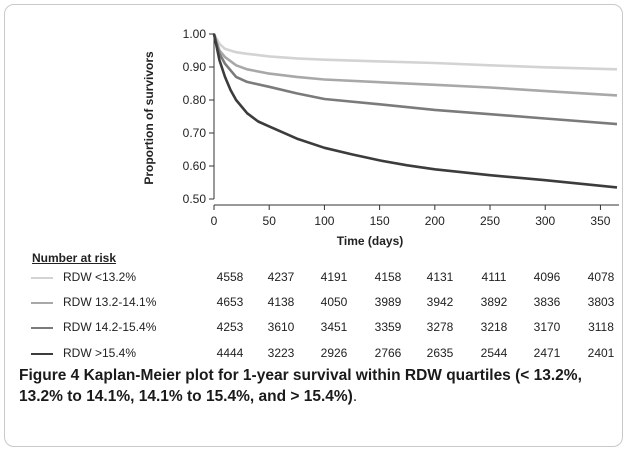 Image resolution: width=627 pixels, height=451 pixels. Describe the element at coordinates (149, 118) in the screenshot. I see `y-axis-title: Proportion of survivors` at that location.